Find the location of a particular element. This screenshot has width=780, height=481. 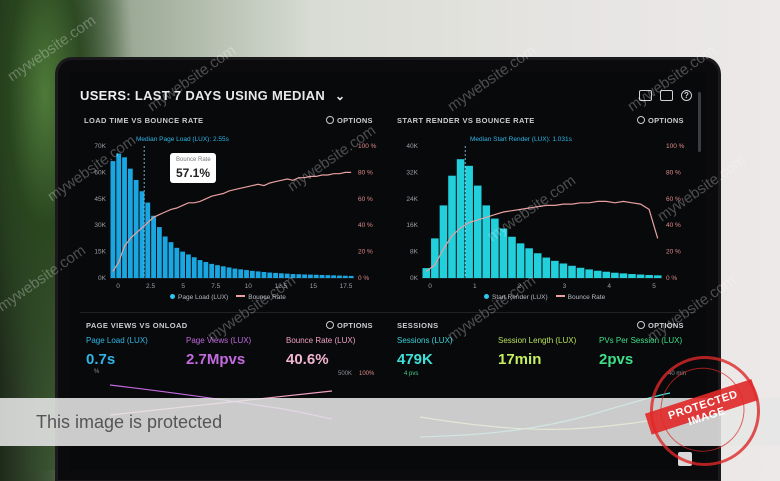

options-button-start-render: OPTIONS is located at coordinates (660, 120).